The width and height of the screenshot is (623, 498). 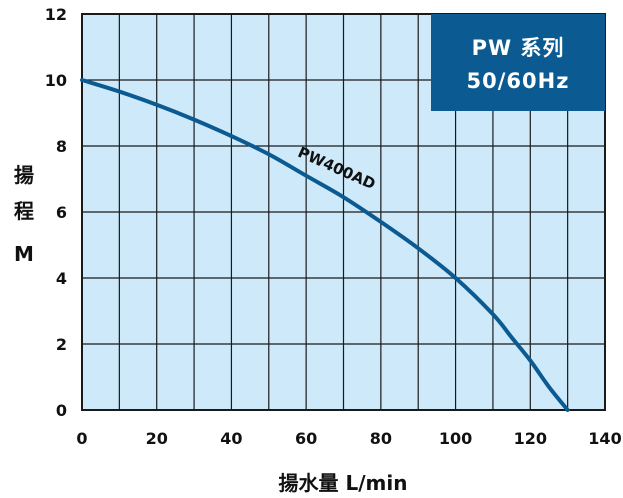 What do you see at coordinates (56, 80) in the screenshot?
I see `y-tick-label: 10` at bounding box center [56, 80].